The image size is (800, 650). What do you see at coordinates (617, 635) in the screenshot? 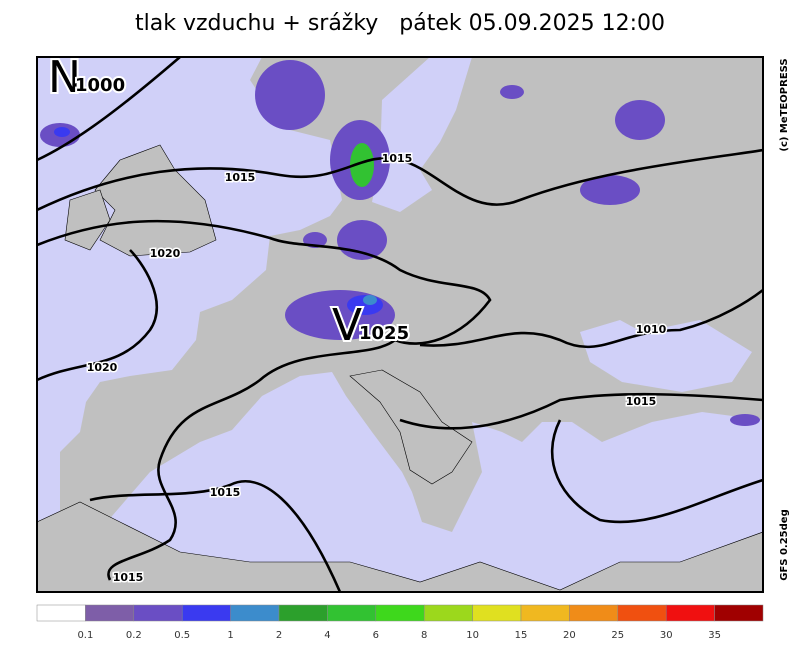
I see `legend-label: 25` at bounding box center [617, 635].